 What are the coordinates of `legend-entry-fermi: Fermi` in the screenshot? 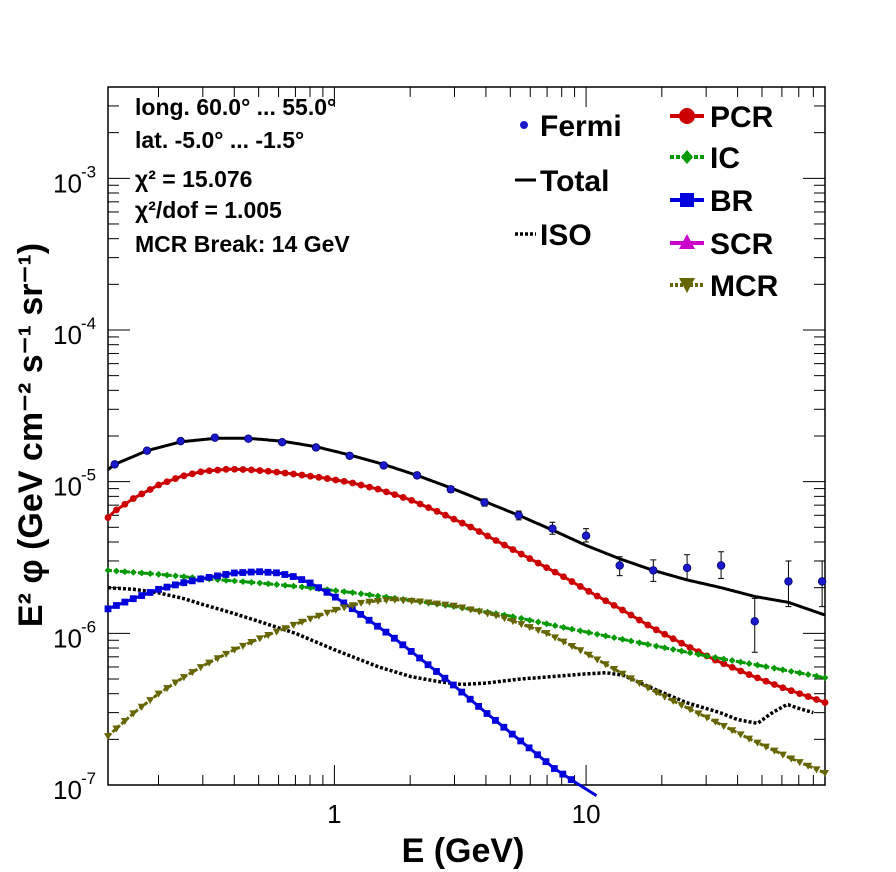 It's located at (571, 126).